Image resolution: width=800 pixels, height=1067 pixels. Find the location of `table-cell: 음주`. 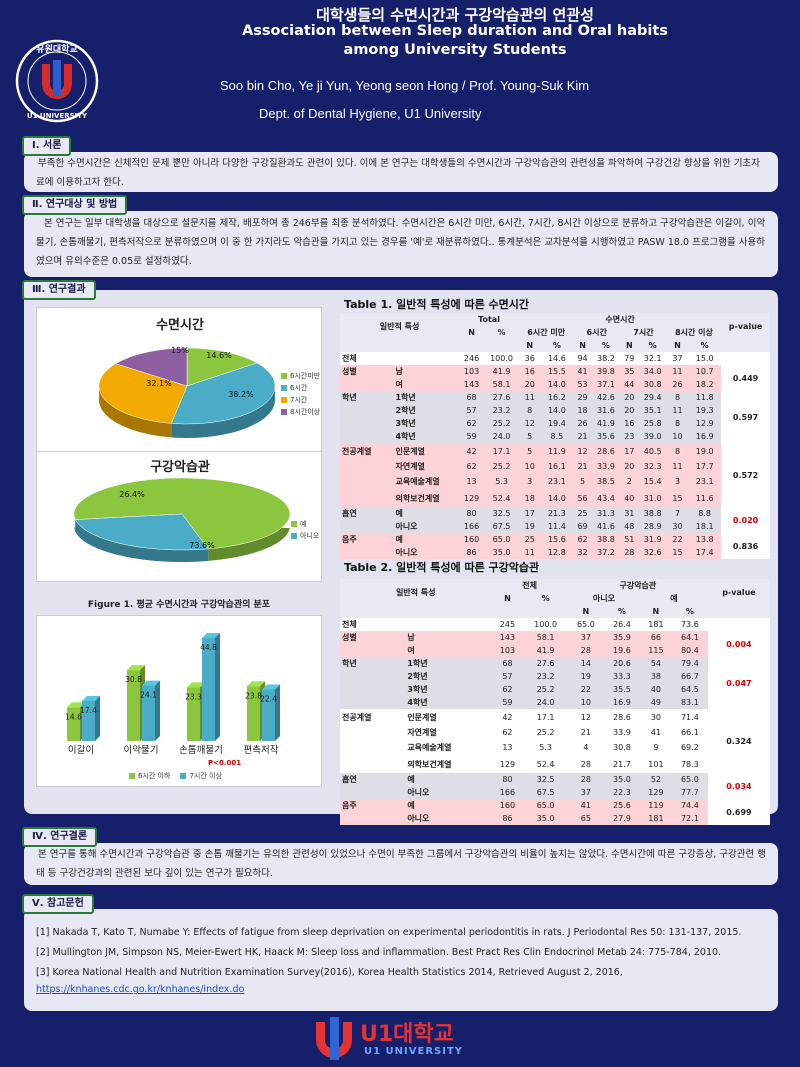

table-cell: 음주 is located at coordinates (362, 539).